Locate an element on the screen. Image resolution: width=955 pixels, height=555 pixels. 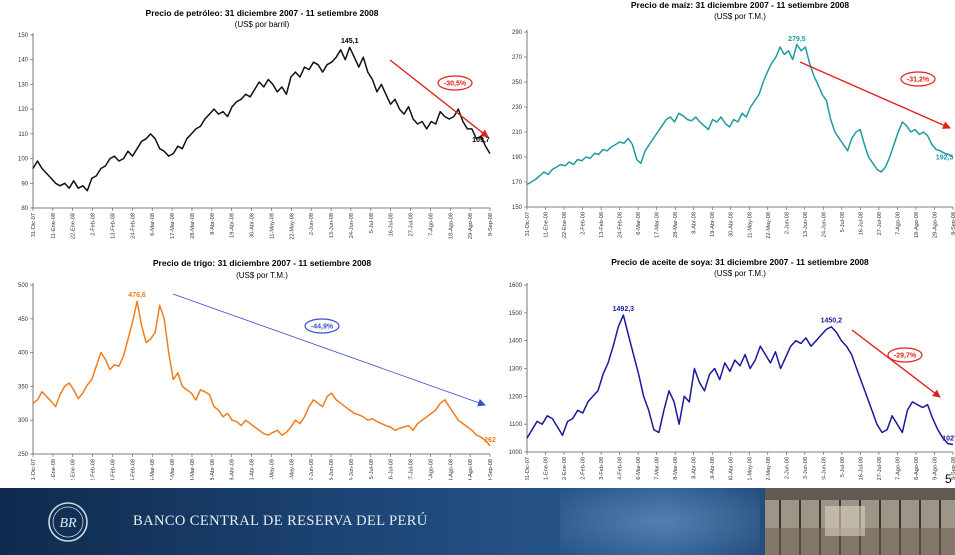
building-photo is located at coordinates (860, 521).